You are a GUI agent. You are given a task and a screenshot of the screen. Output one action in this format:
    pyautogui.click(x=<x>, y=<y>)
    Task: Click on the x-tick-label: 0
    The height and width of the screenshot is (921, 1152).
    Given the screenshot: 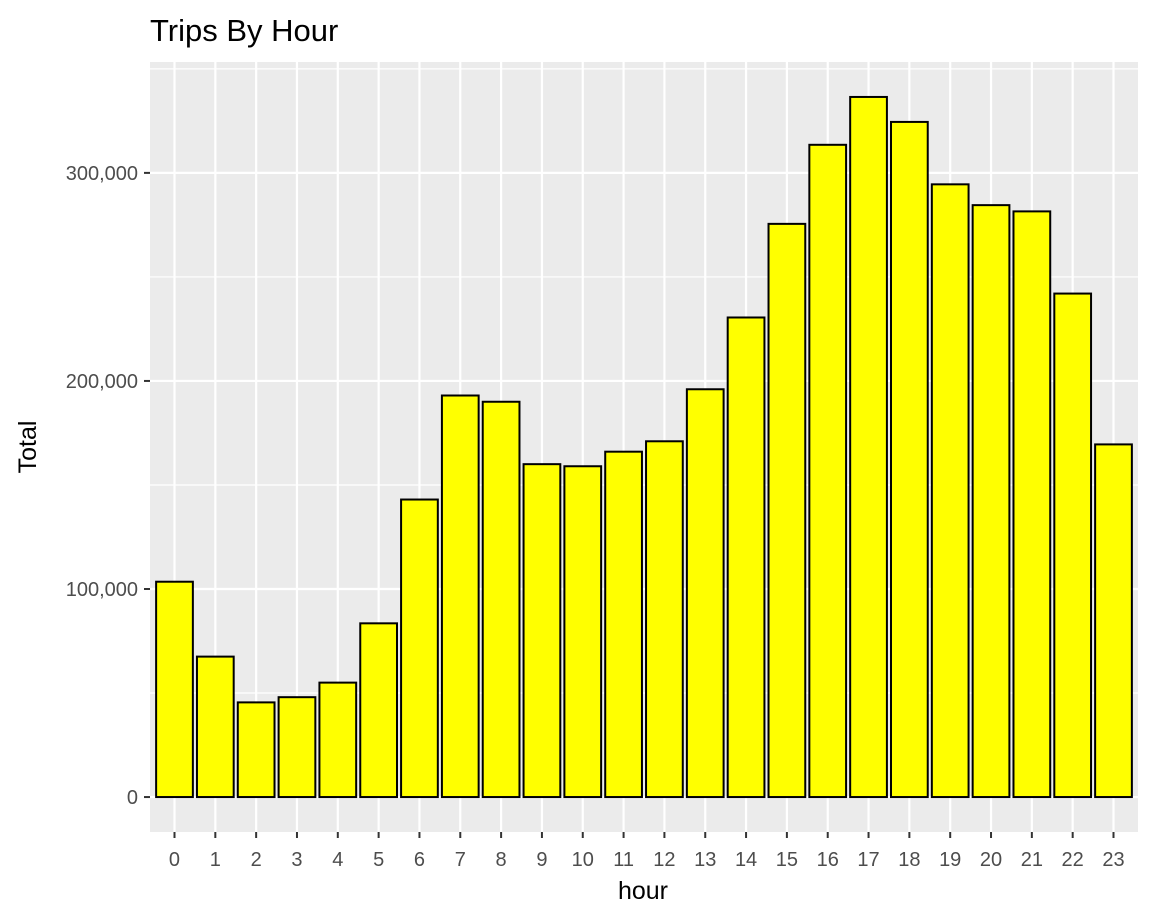 What is the action you would take?
    pyautogui.click(x=174, y=860)
    